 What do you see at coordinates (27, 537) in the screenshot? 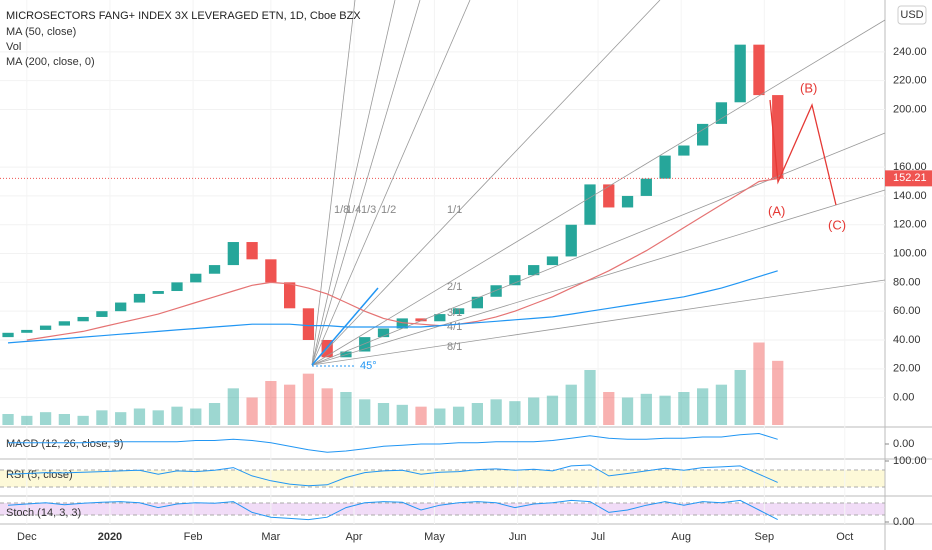
I see `x-tick-label: Dec` at bounding box center [27, 537].